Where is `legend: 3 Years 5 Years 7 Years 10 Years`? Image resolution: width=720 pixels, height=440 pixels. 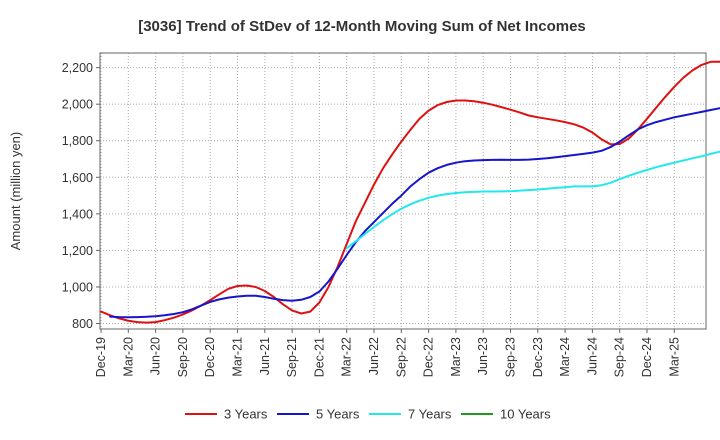
legend: 3 Years 5 Years 7 Years 10 Years is located at coordinates (368, 414).